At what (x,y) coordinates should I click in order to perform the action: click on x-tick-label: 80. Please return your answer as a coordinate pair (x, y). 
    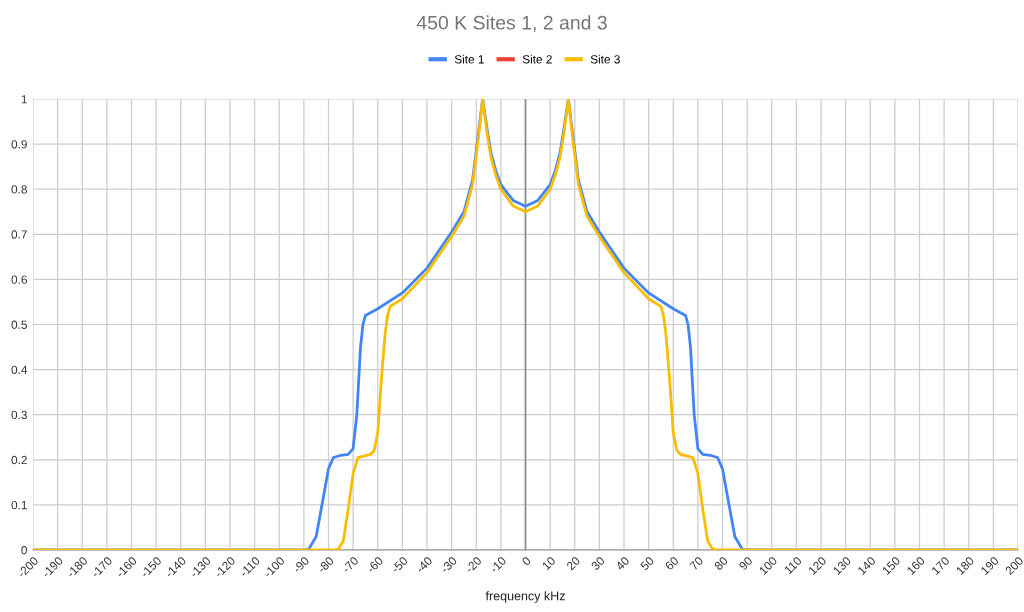
    Looking at the image, I should click on (721, 563).